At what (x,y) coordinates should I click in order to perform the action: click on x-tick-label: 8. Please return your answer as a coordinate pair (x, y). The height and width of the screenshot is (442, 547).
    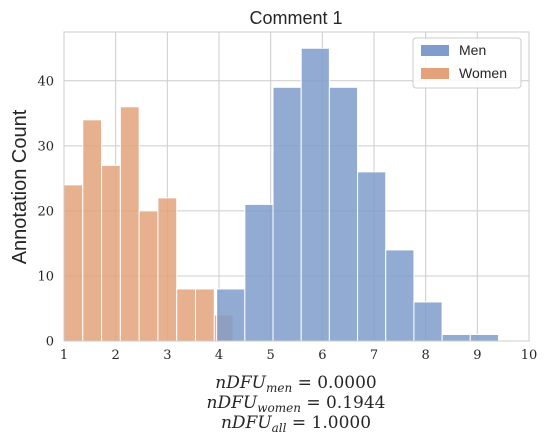
    Looking at the image, I should click on (426, 355).